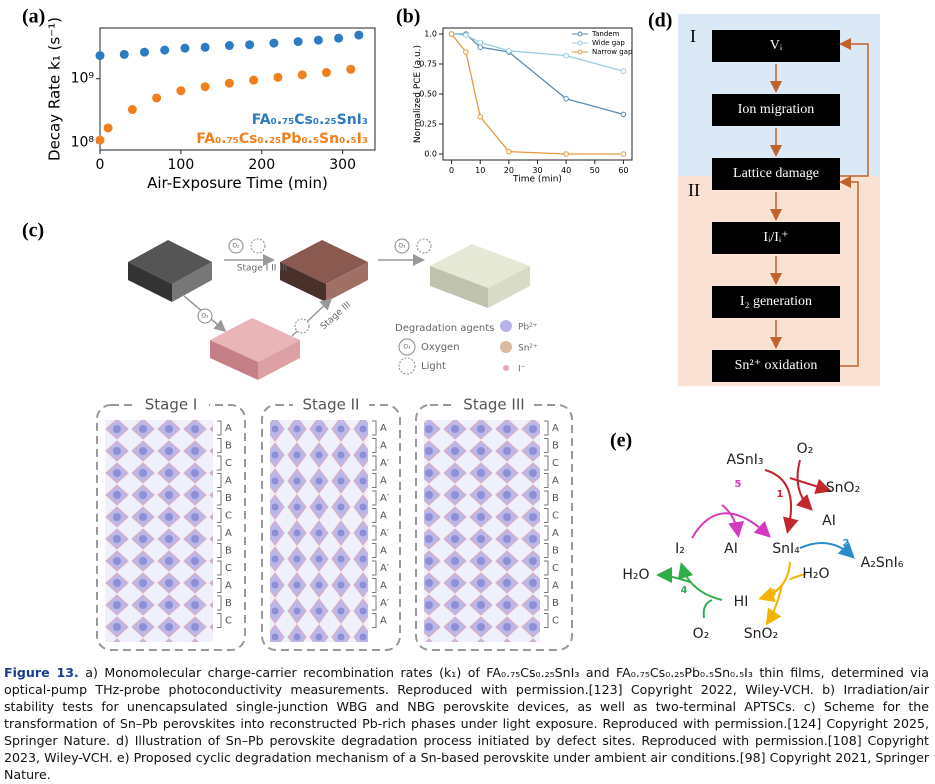 The height and width of the screenshot is (784, 935). Describe the element at coordinates (33, 231) in the screenshot. I see `panel-label: (c)` at that location.